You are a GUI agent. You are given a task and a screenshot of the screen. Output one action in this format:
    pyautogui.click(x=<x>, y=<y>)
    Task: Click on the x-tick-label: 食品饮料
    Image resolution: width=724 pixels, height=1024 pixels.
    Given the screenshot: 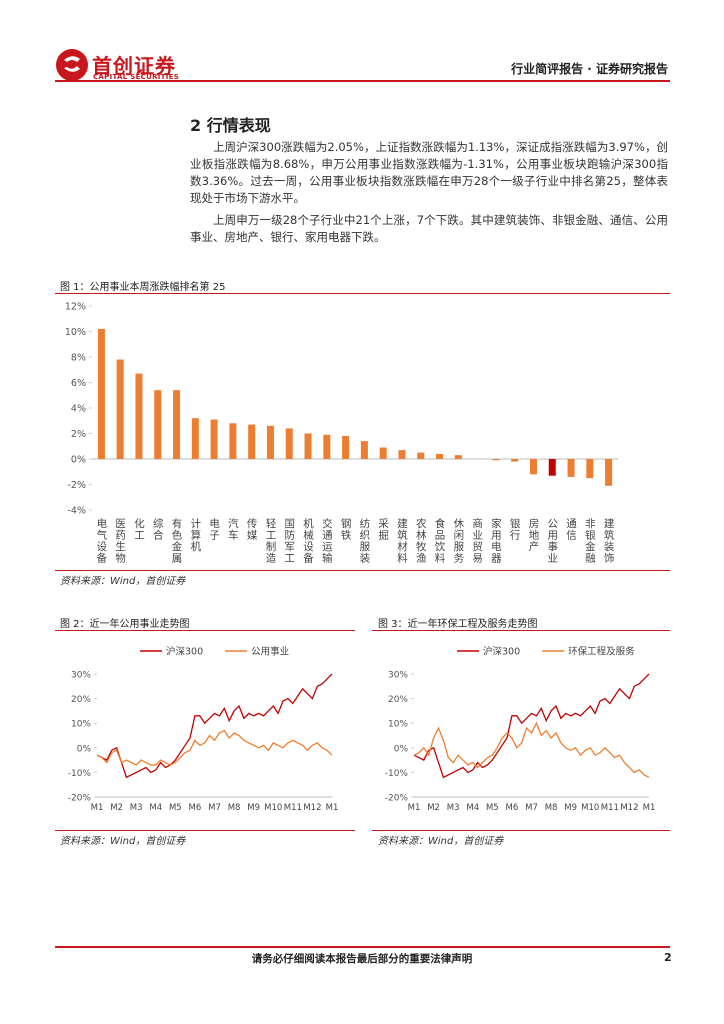 What is the action you would take?
    pyautogui.click(x=440, y=540)
    